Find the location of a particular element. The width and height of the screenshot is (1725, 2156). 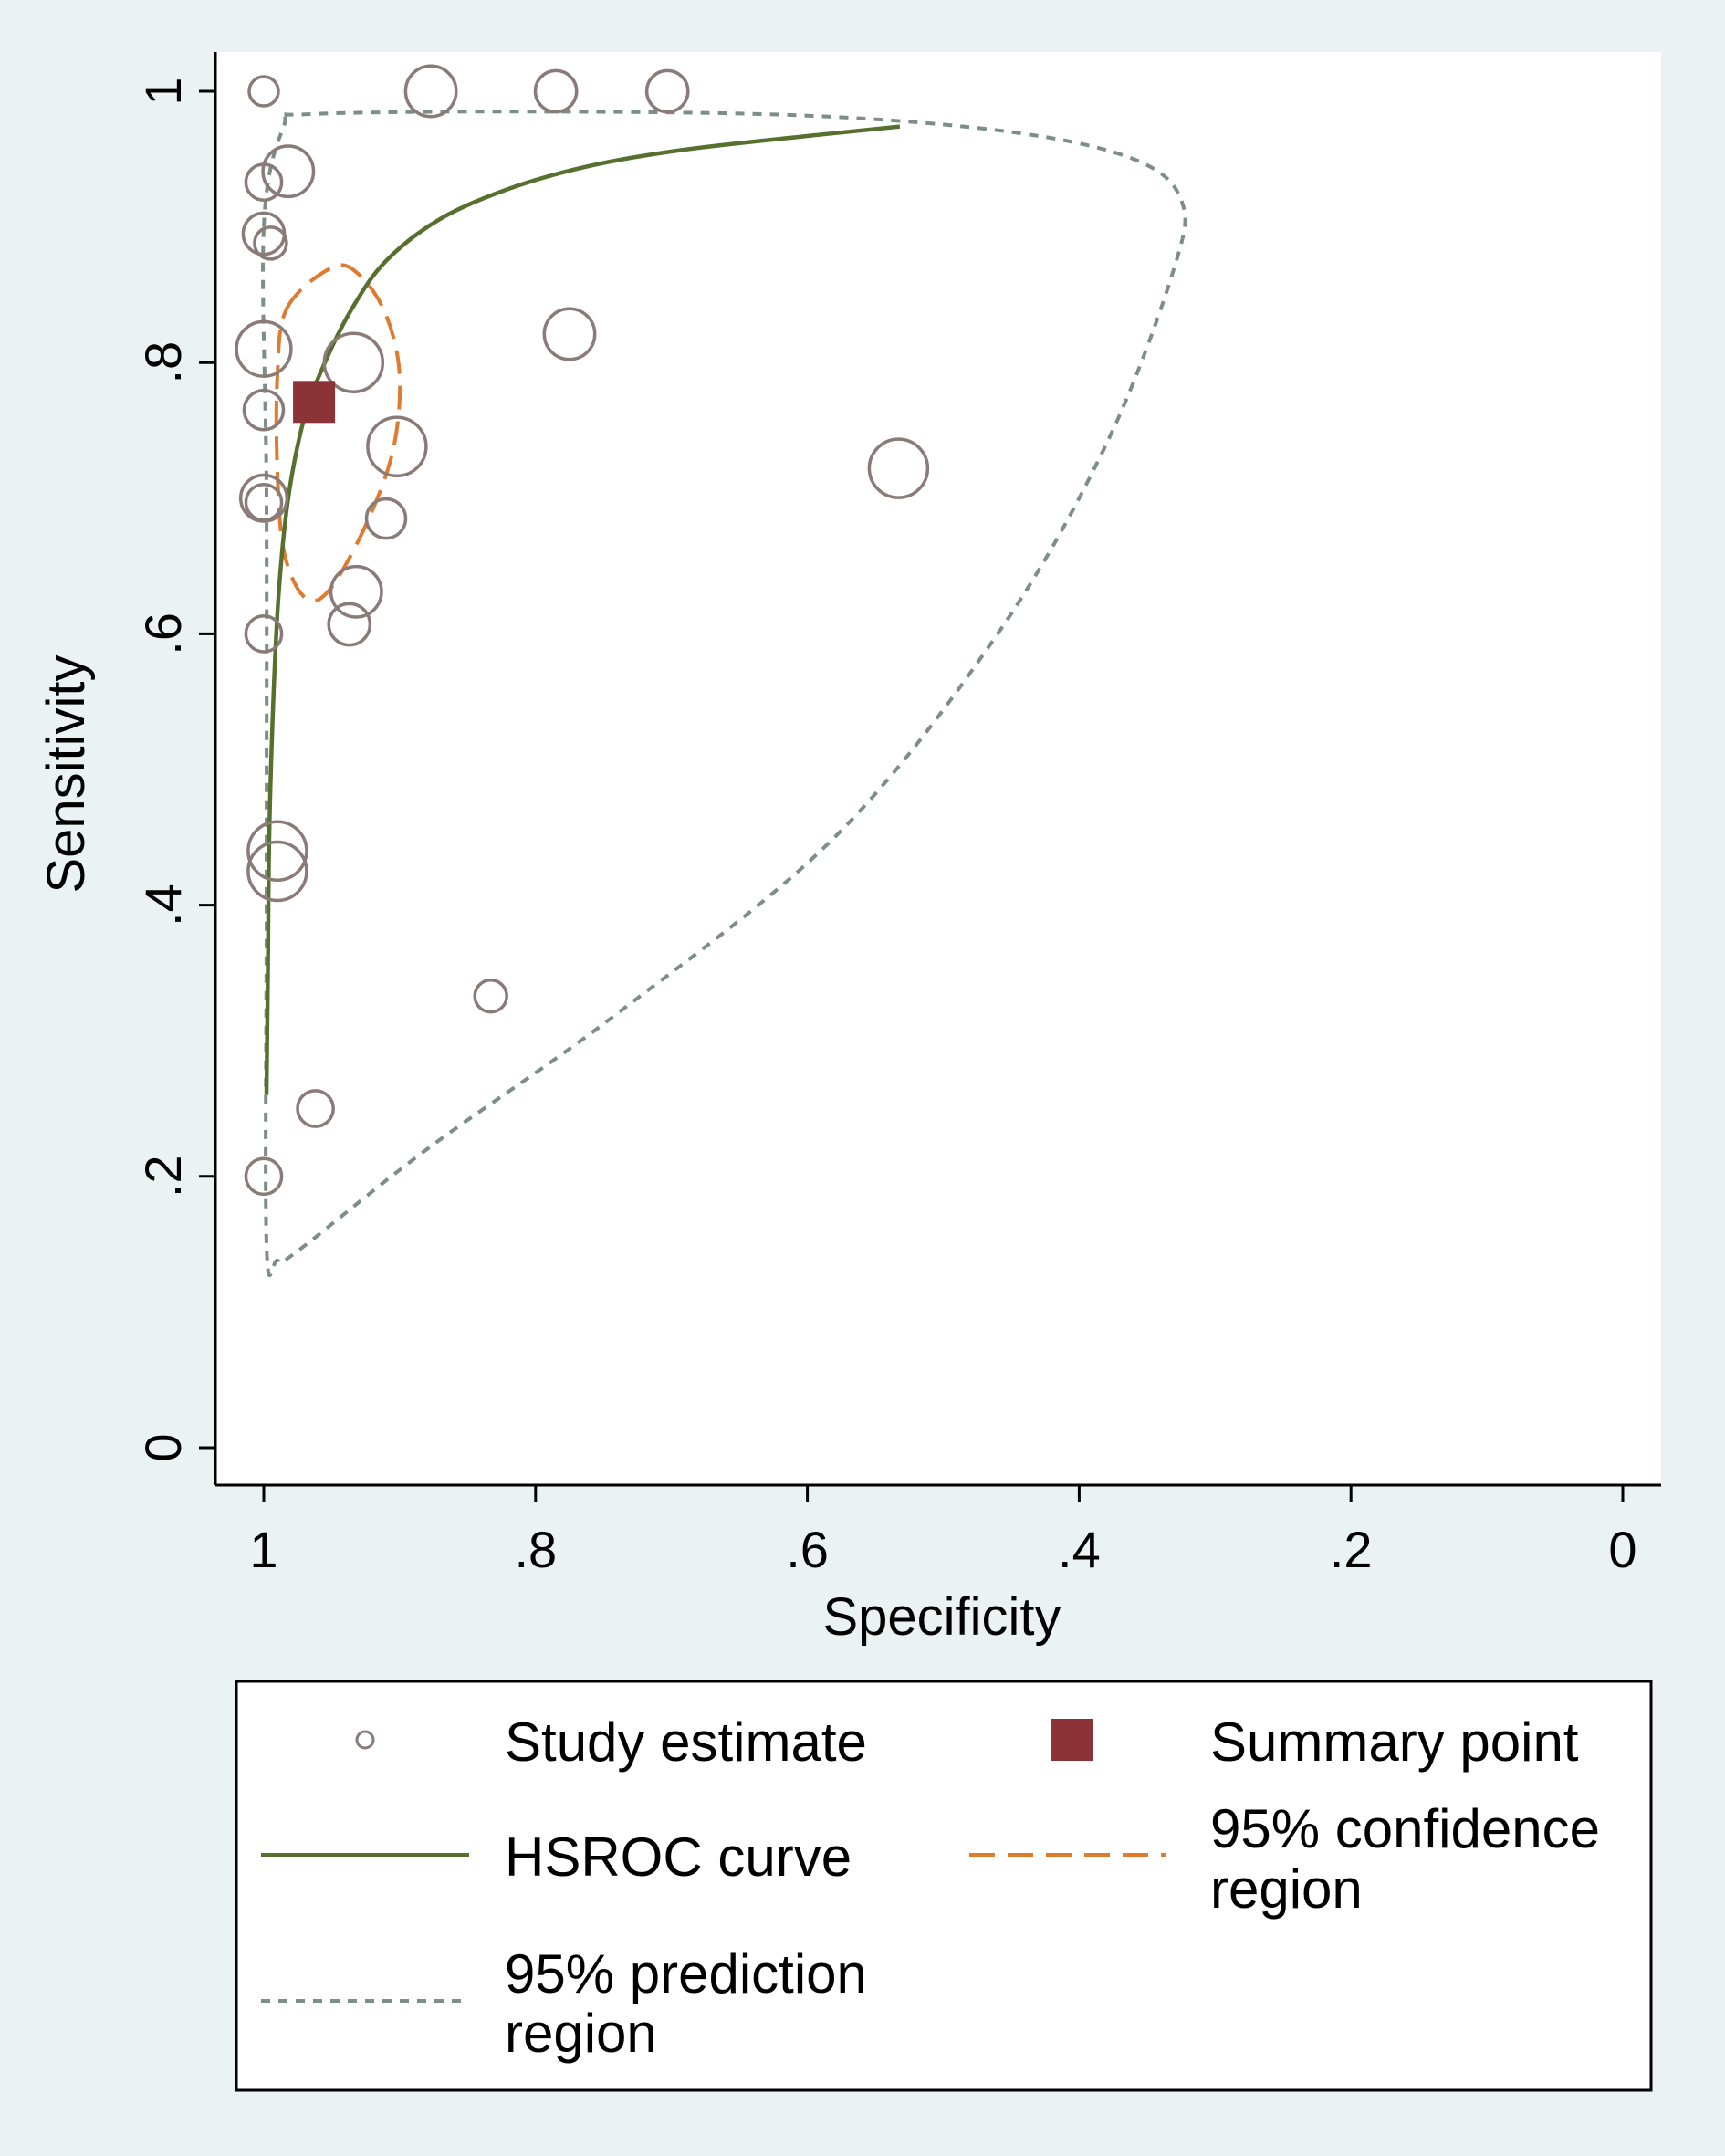

legend-confidence-label-line1: 95% confidence is located at coordinates (1405, 1828).